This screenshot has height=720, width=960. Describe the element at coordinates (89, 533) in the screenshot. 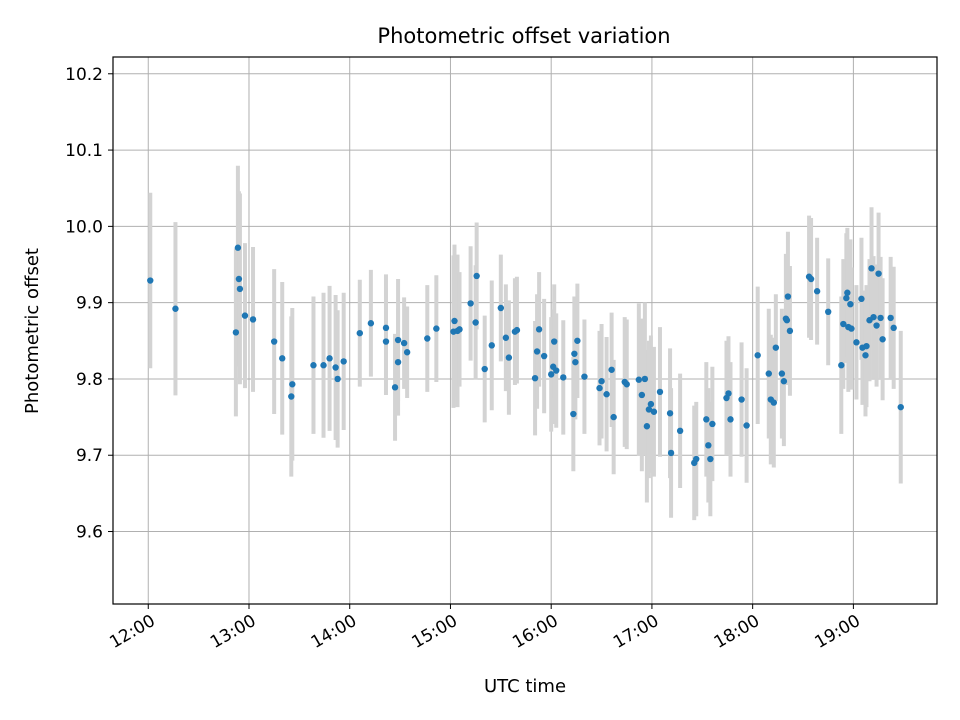

I see `y-tick-label: 9.6` at that location.